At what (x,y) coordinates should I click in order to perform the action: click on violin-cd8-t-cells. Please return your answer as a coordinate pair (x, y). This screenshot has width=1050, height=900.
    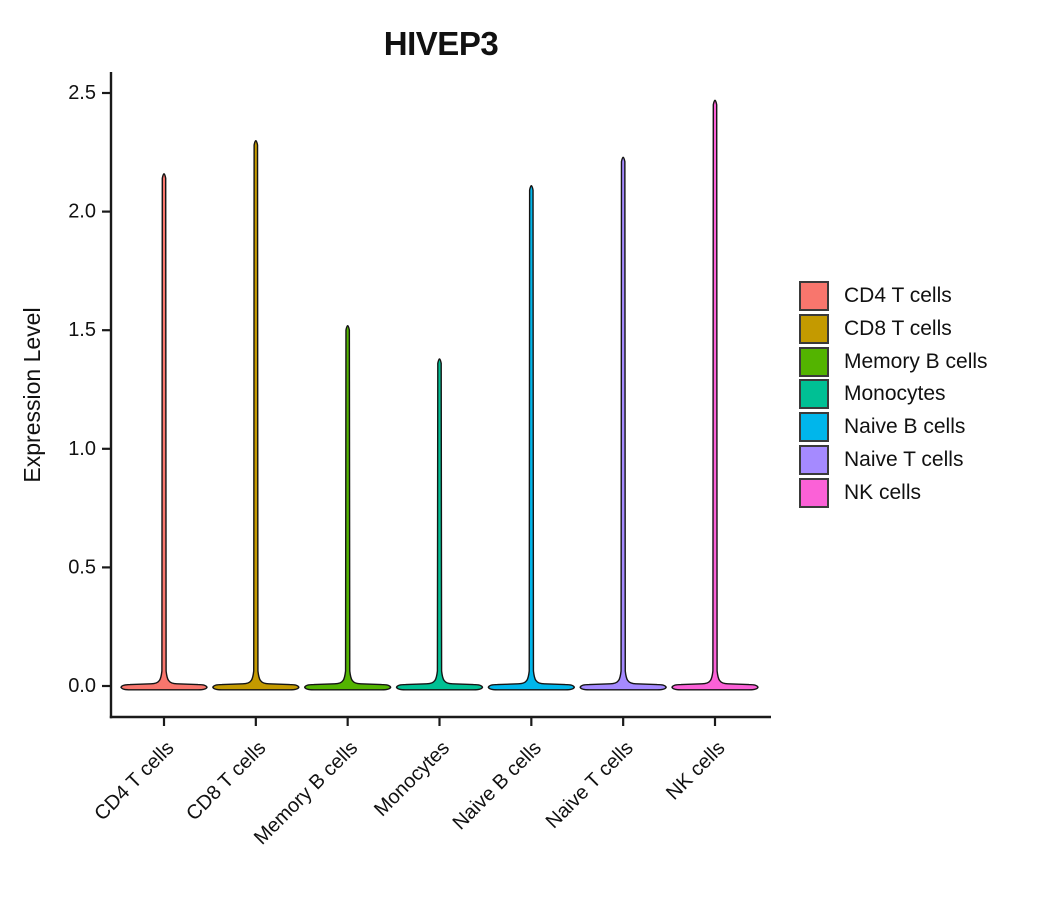
    Looking at the image, I should click on (256, 415).